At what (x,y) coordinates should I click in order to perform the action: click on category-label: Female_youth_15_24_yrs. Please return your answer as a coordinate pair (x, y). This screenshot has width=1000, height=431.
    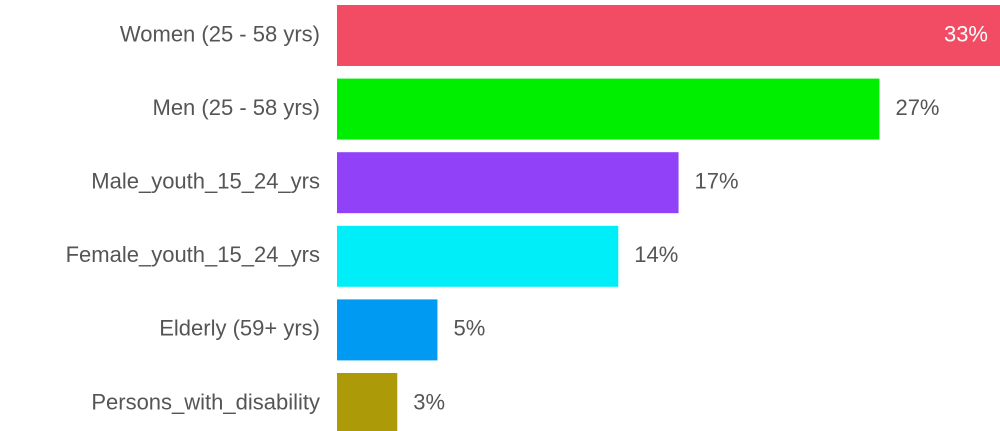
    Looking at the image, I should click on (193, 254).